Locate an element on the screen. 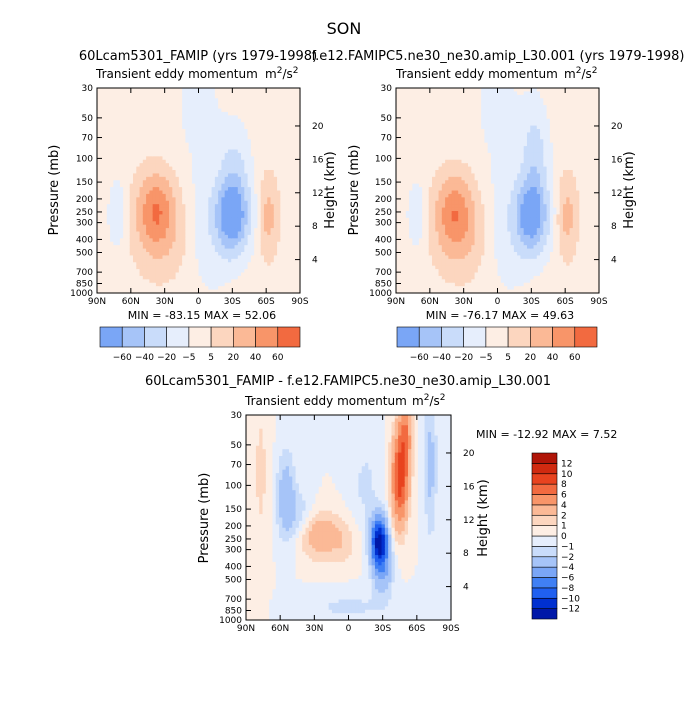 This screenshot has height=711, width=696. figure-title: SON is located at coordinates (344, 28).